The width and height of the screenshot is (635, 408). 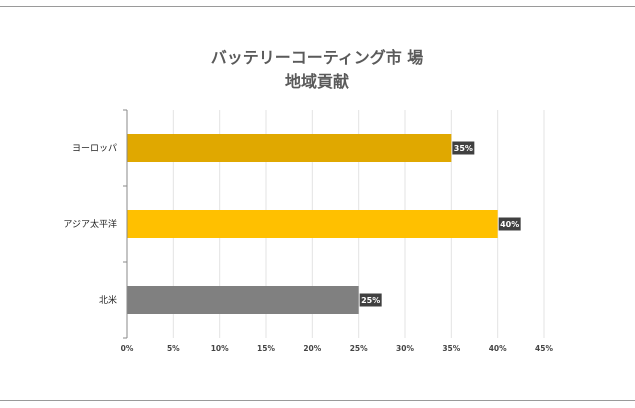 I want to click on data-label: 35%, so click(x=463, y=148).